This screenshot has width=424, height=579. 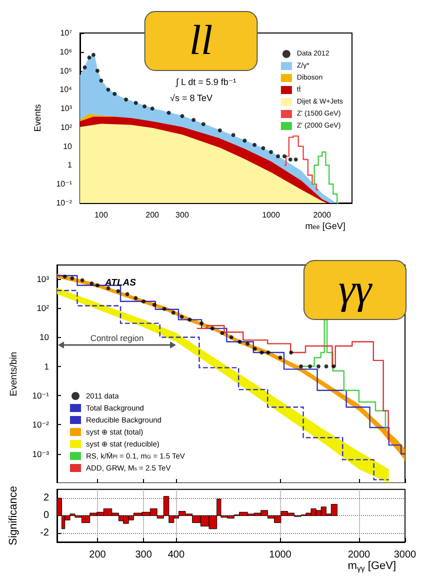 What do you see at coordinates (66, 51) in the screenshot?
I see `y-tick-label: 10⁶` at bounding box center [66, 51].